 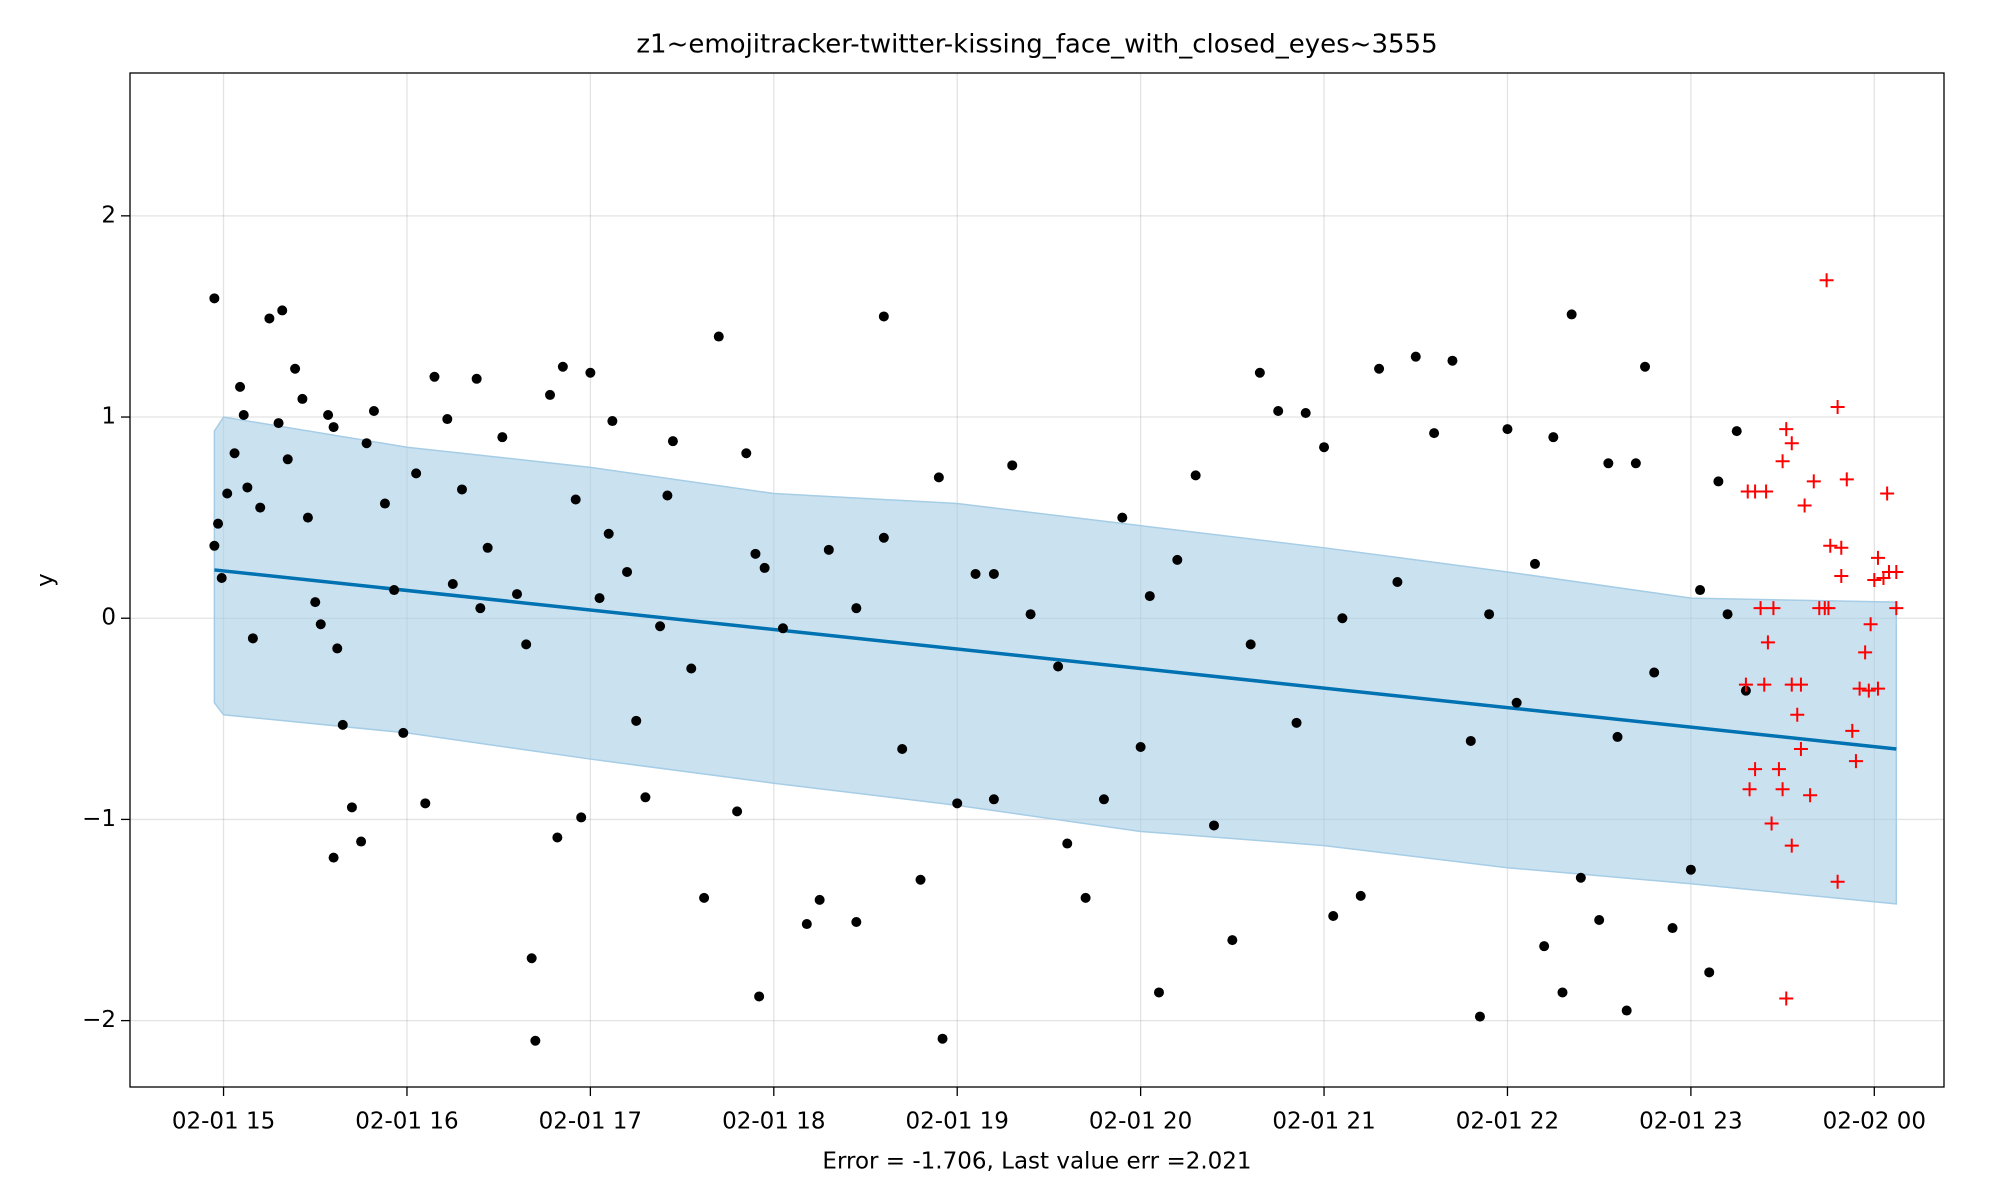 What do you see at coordinates (99, 1020) in the screenshot?
I see `y-tick-label: −2` at bounding box center [99, 1020].